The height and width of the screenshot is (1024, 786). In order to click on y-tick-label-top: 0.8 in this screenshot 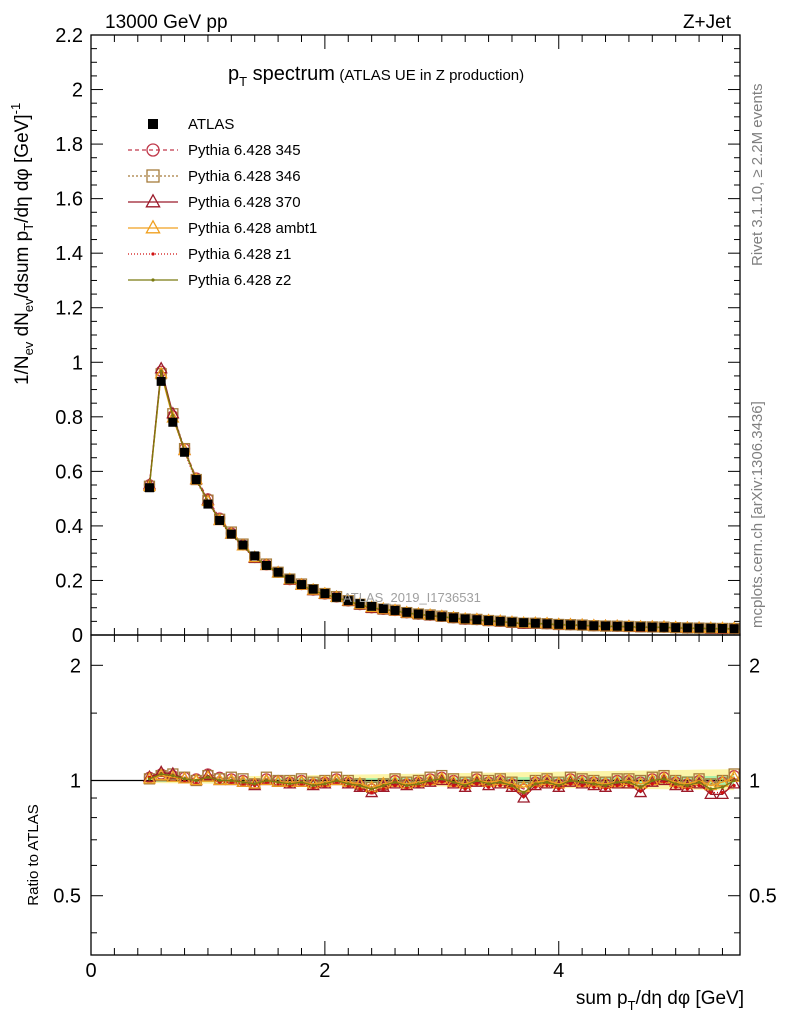, I will do `click(69, 418)`.